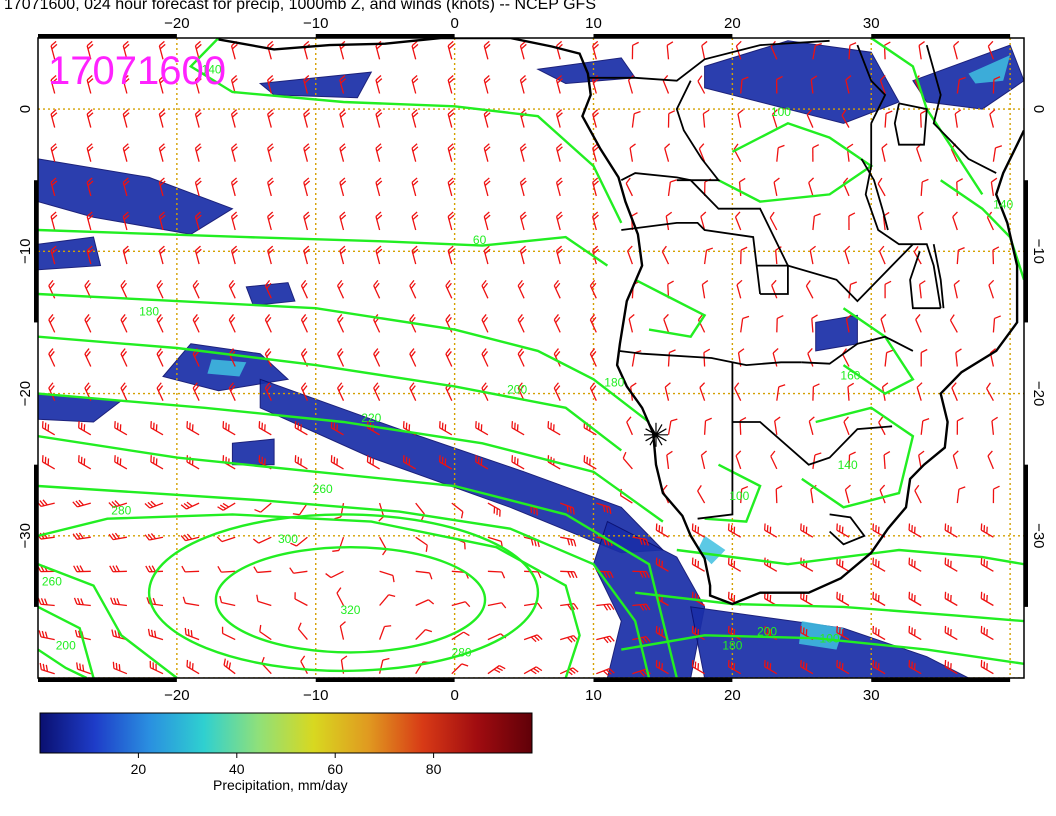  Describe the element at coordinates (878, 351) in the screenshot. I see `contour-160b` at that location.